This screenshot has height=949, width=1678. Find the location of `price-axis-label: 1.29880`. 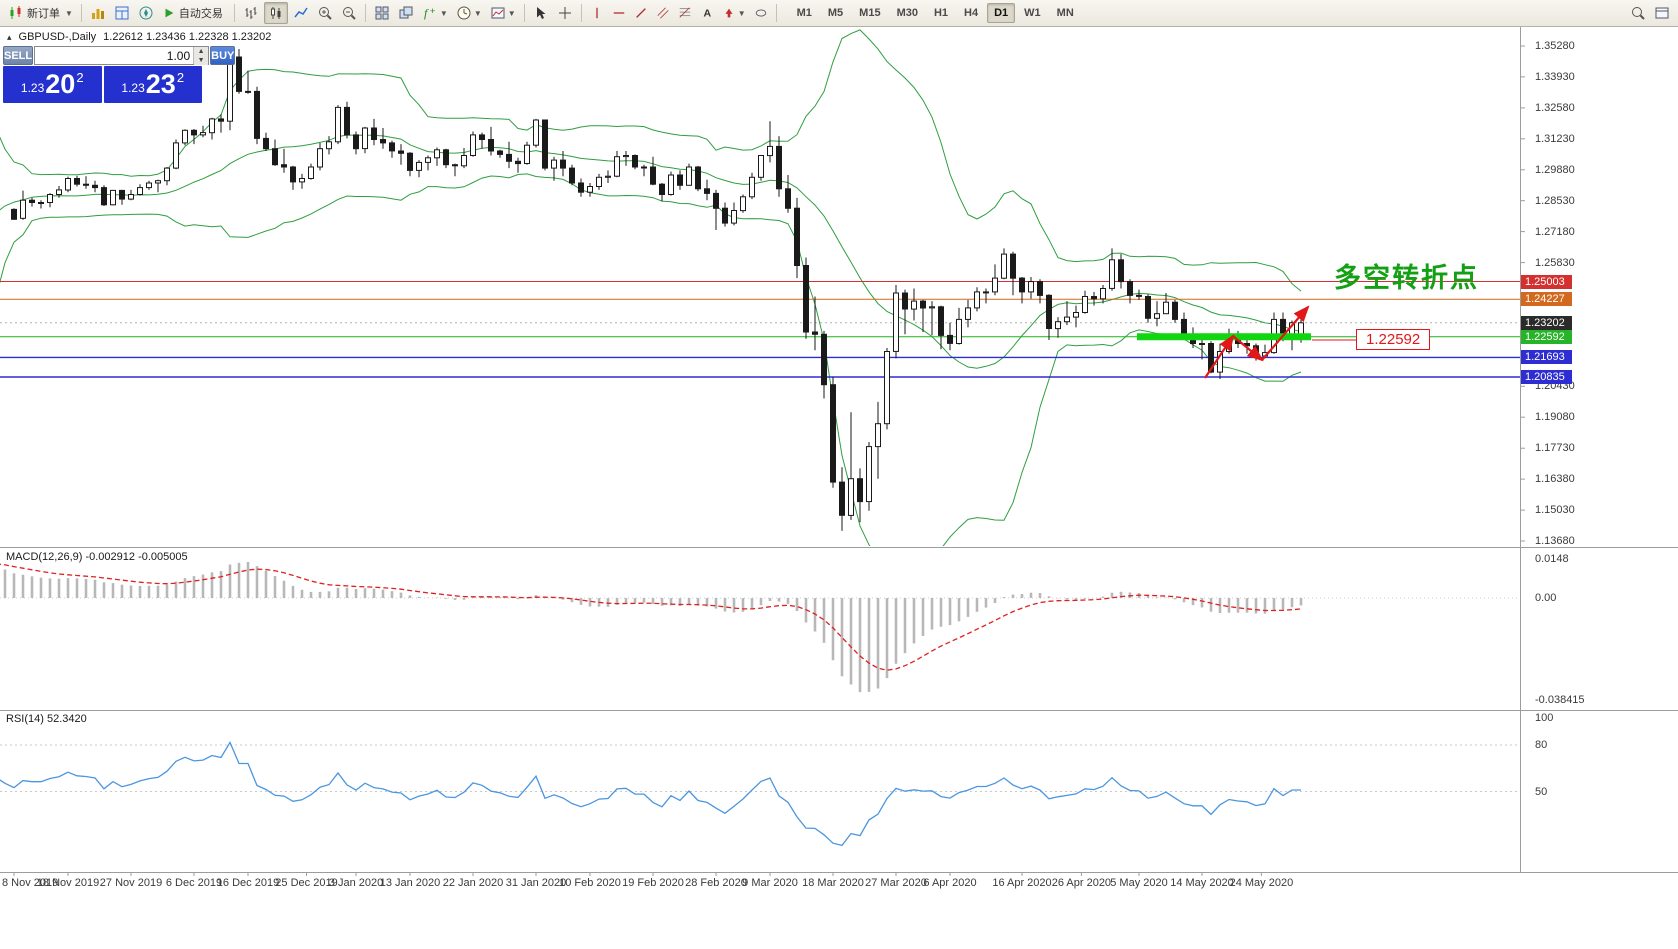

price-axis-label: 1.29880 is located at coordinates (1555, 169).